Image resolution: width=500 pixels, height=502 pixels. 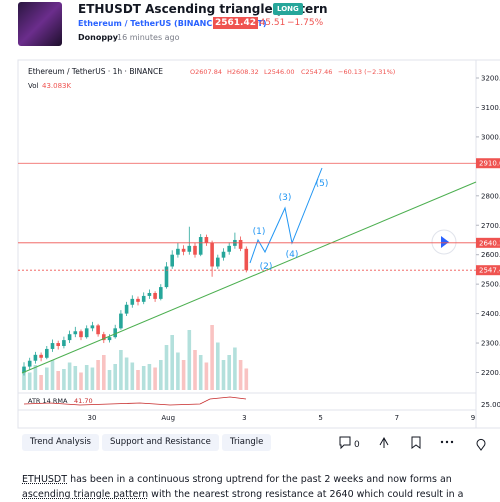 What do you see at coordinates (490, 314) in the screenshot?
I see `y-tick-label: 2400.00` at bounding box center [490, 314].